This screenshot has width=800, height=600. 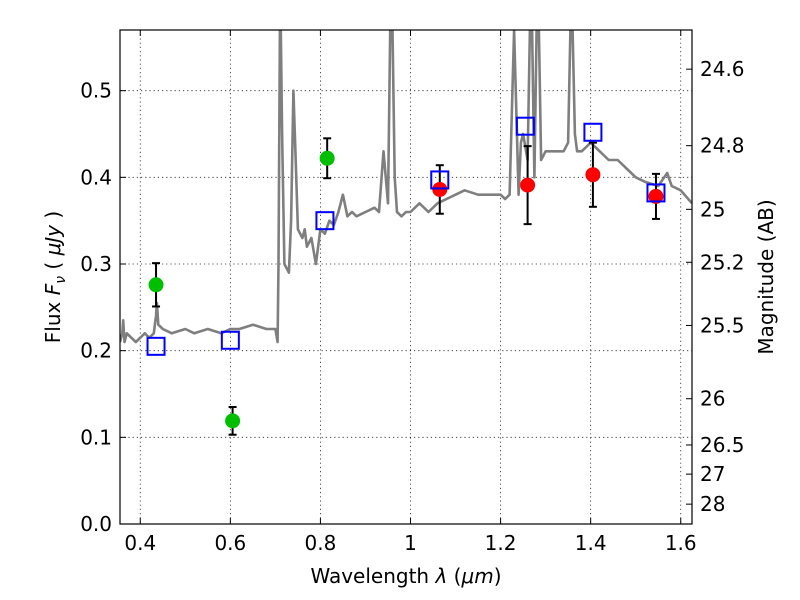 What do you see at coordinates (230, 543) in the screenshot?
I see `x-tick-label: 0.6` at bounding box center [230, 543].